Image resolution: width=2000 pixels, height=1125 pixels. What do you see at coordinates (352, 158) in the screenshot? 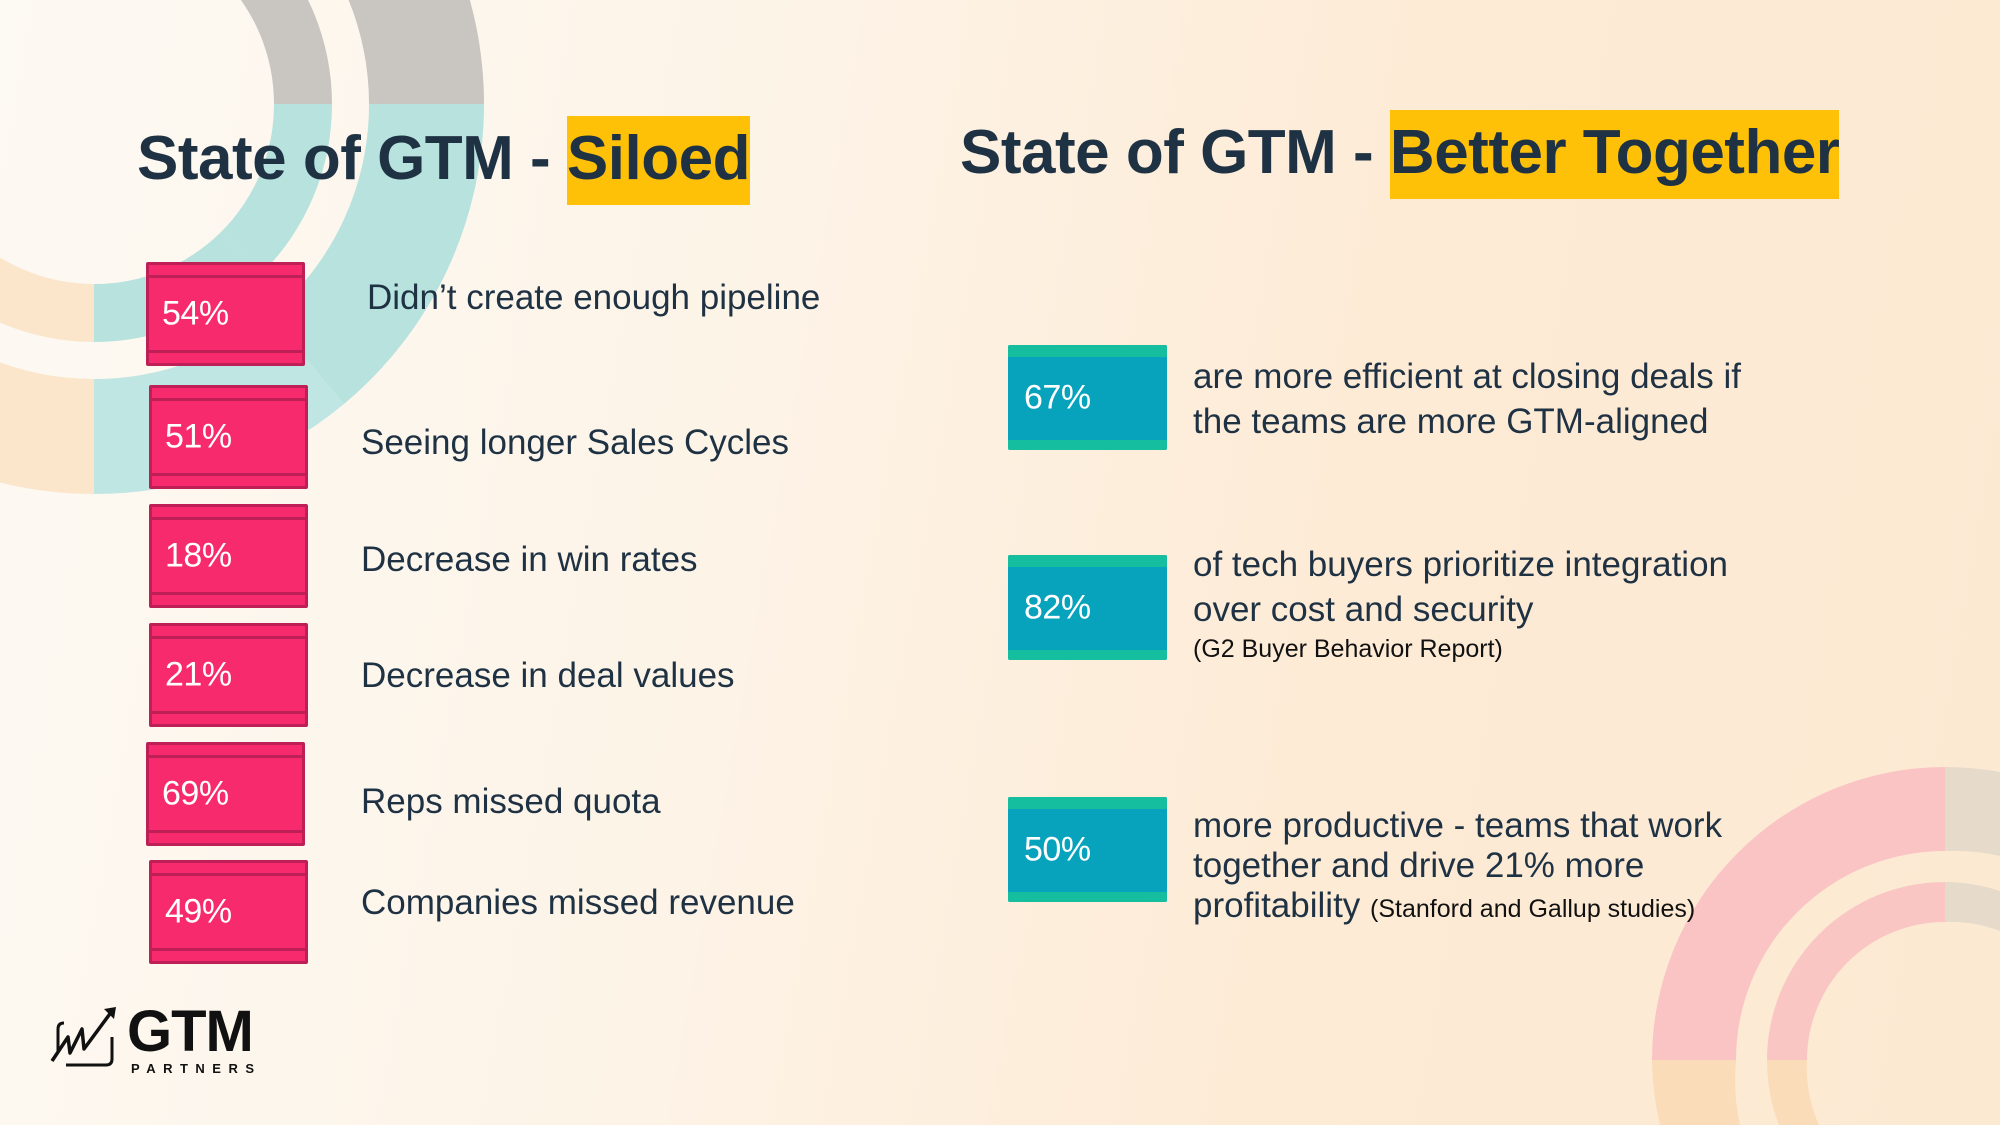
I see `left-title-prefix: State of GTM -` at bounding box center [352, 158].